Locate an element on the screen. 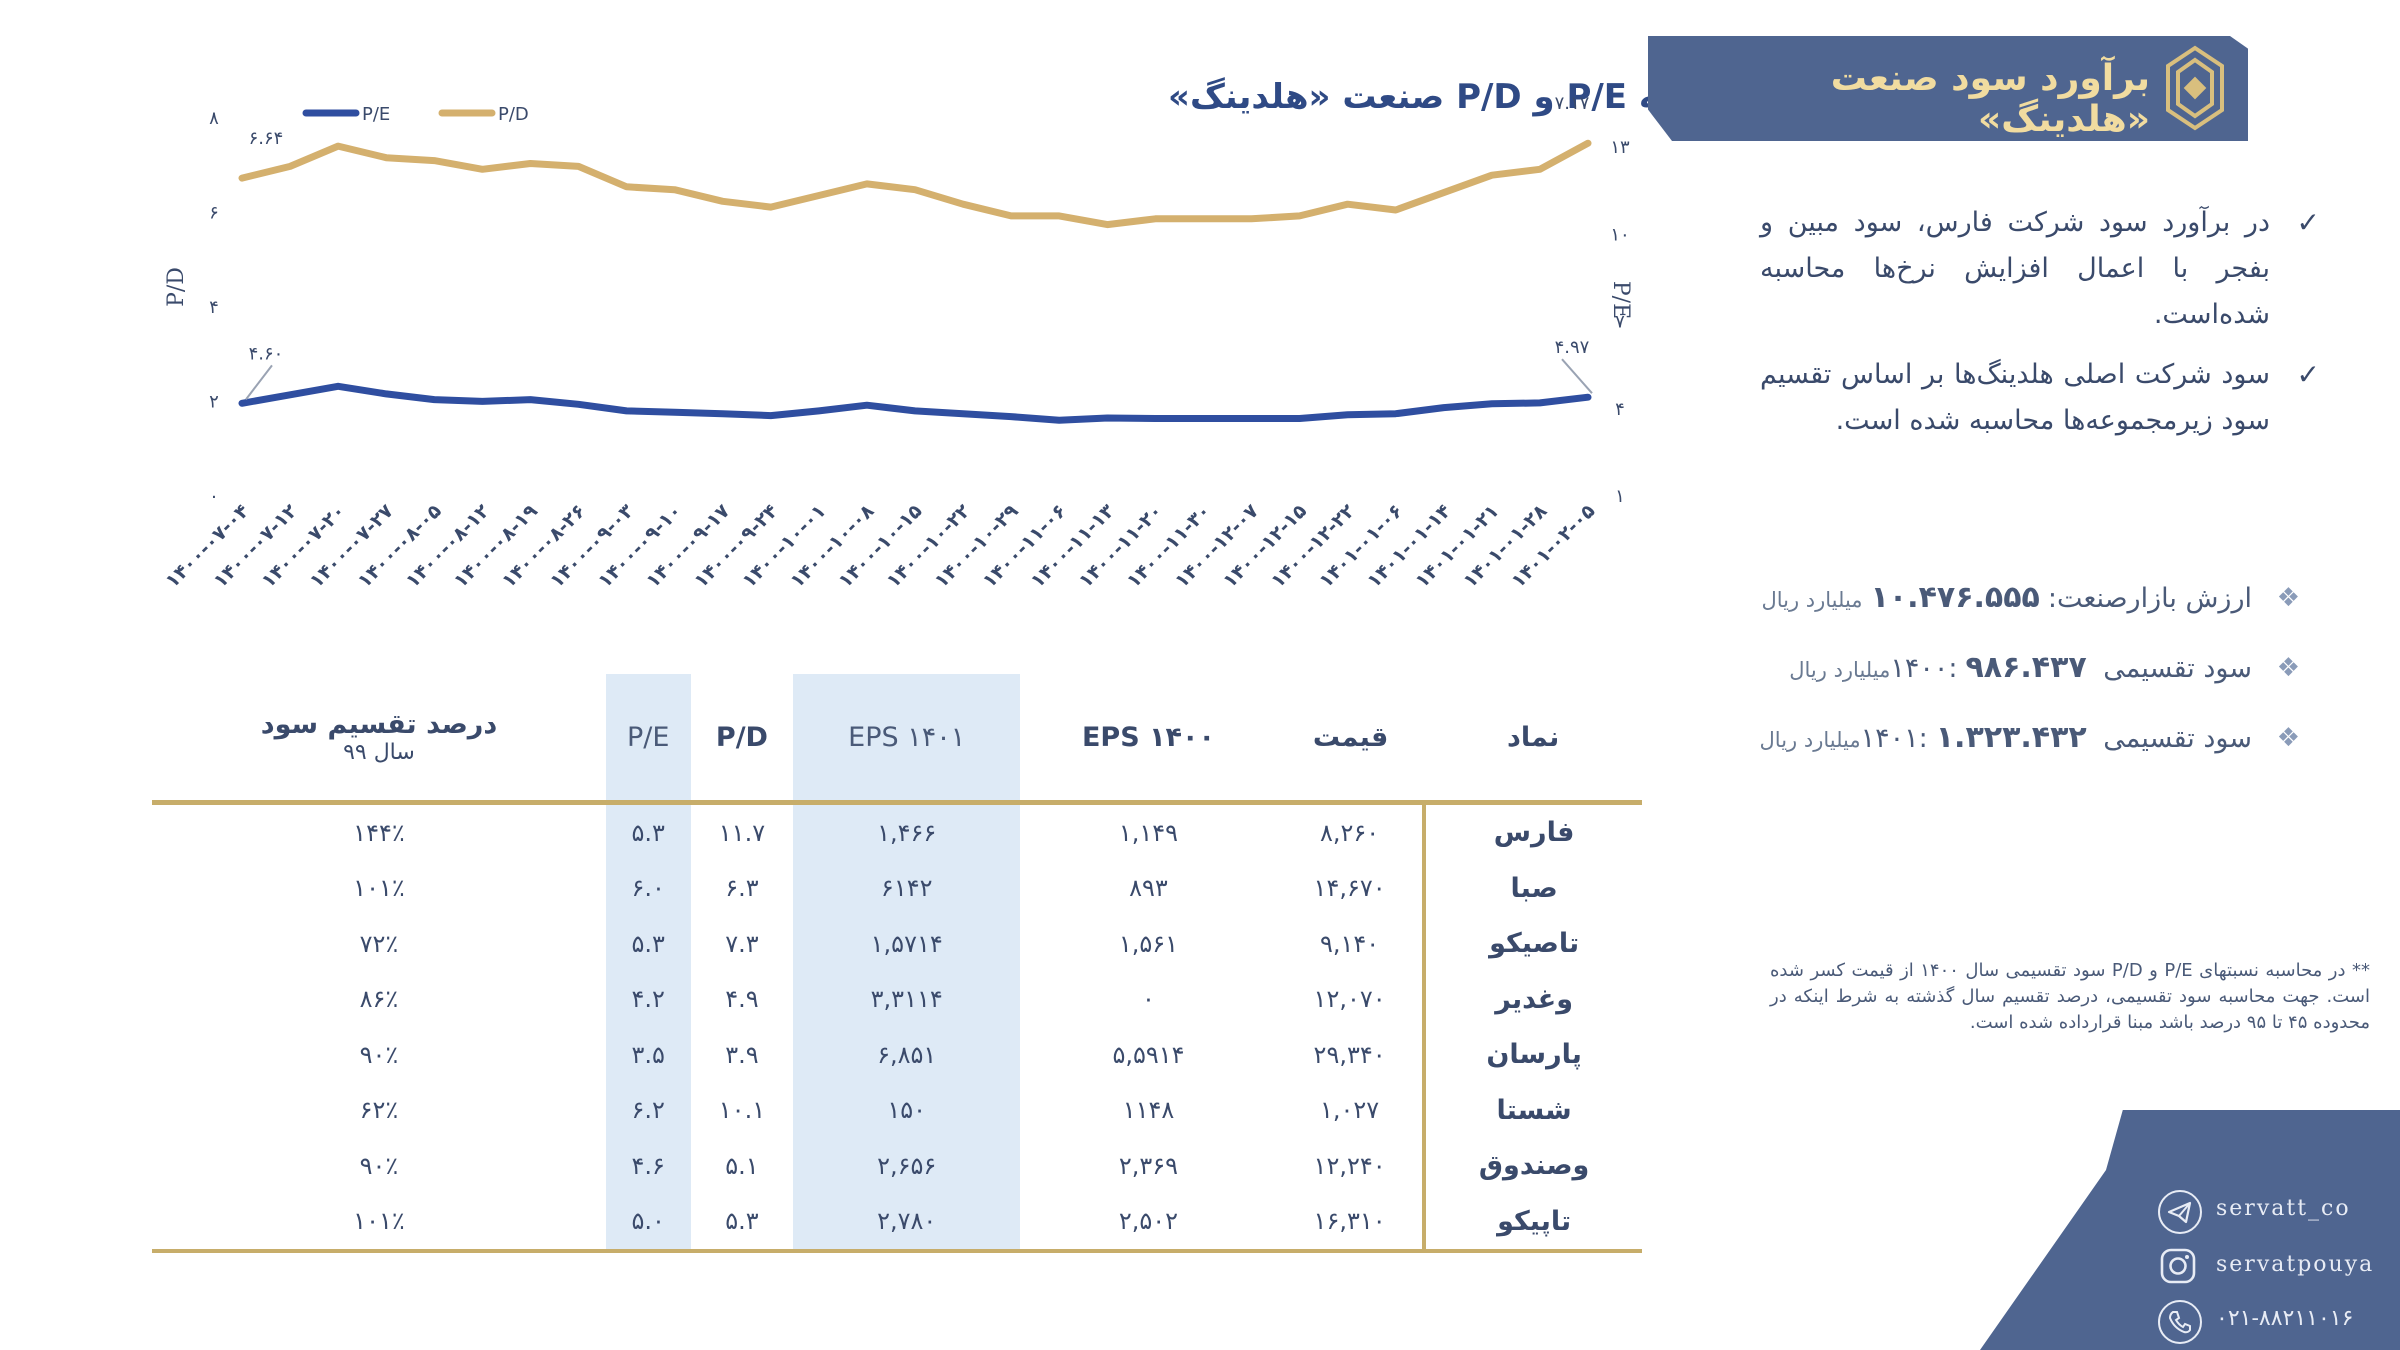 This screenshot has height=1350, width=2400. chart-title: مقایسه P/E و P/D صنعت «هلدینگ» is located at coordinates (1414, 97).